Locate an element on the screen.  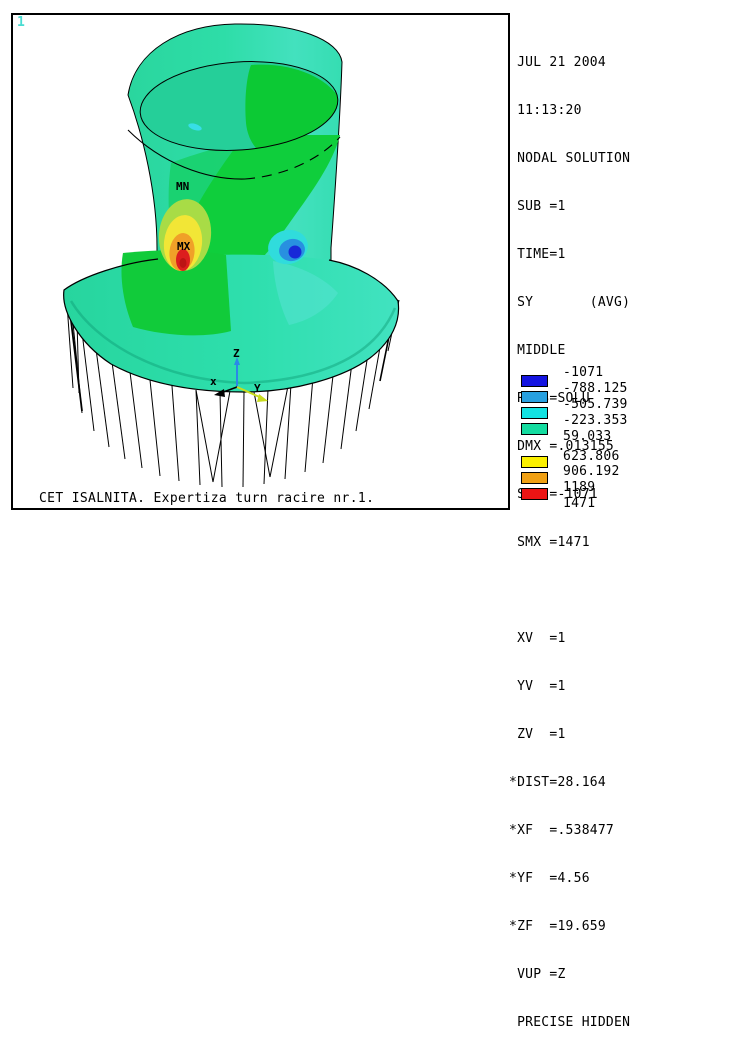
info-line: VUP =Z is located at coordinates (537, 974).